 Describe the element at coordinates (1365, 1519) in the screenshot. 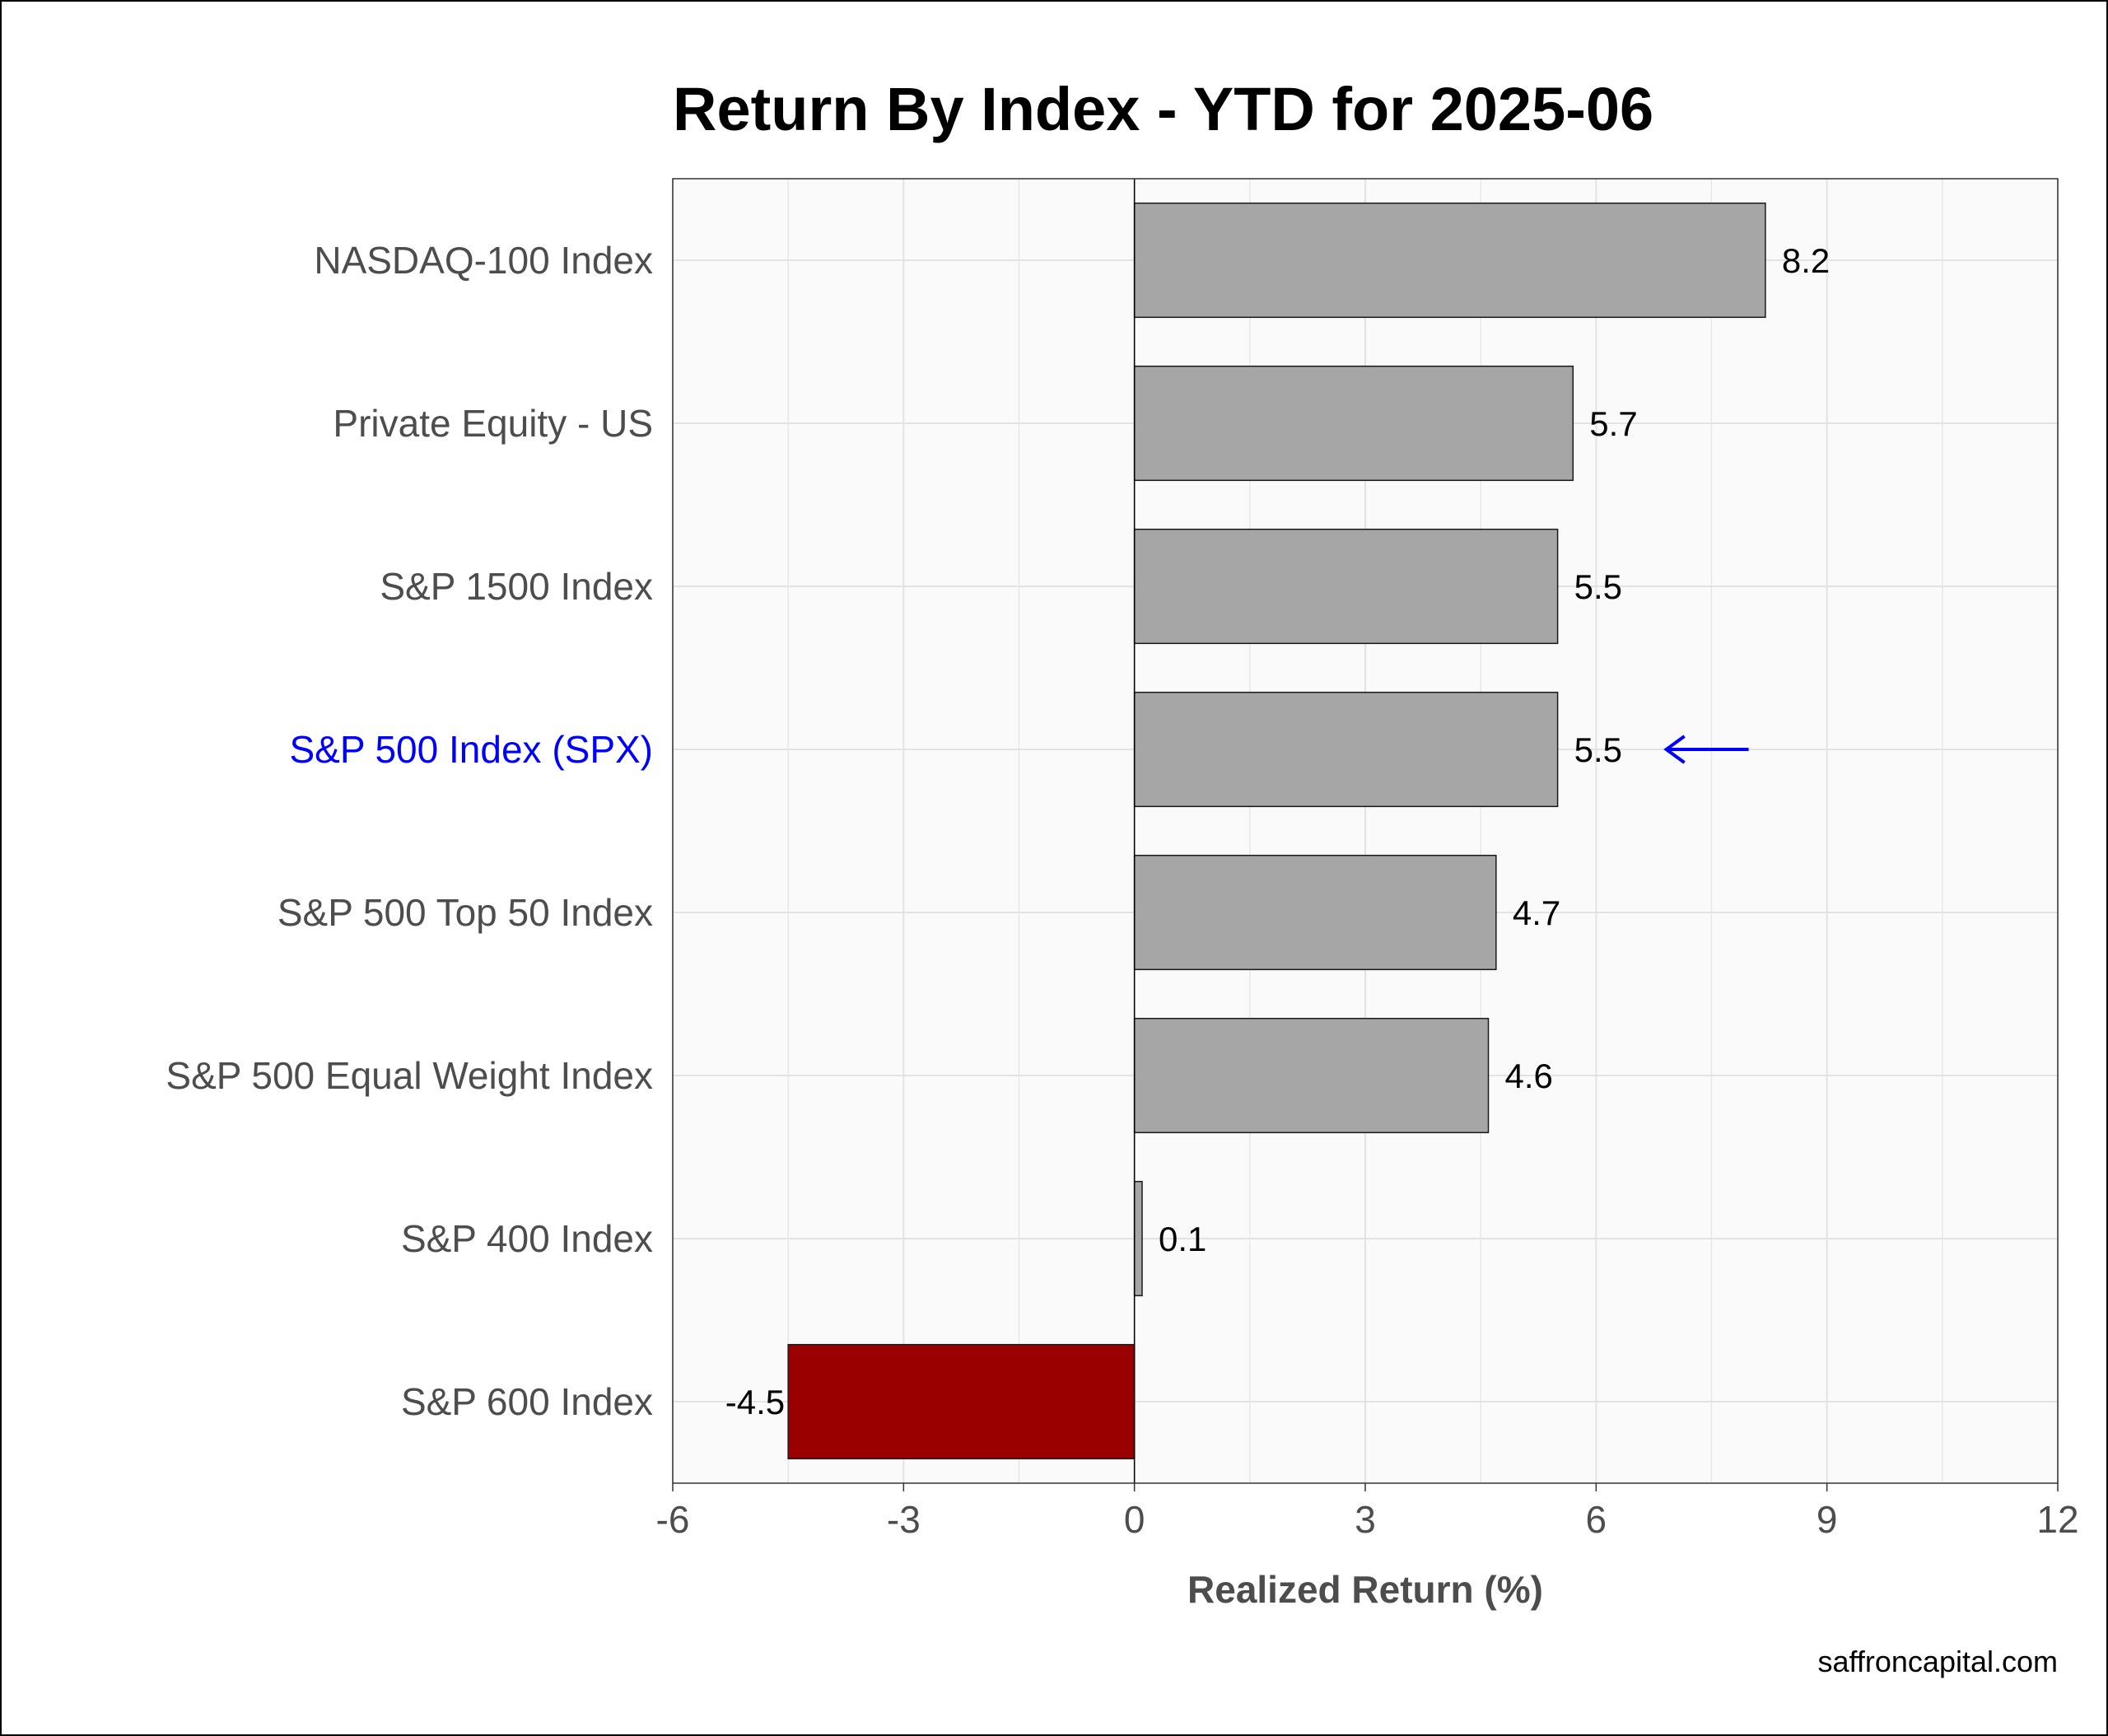

I see `x-tick-label: 3` at that location.